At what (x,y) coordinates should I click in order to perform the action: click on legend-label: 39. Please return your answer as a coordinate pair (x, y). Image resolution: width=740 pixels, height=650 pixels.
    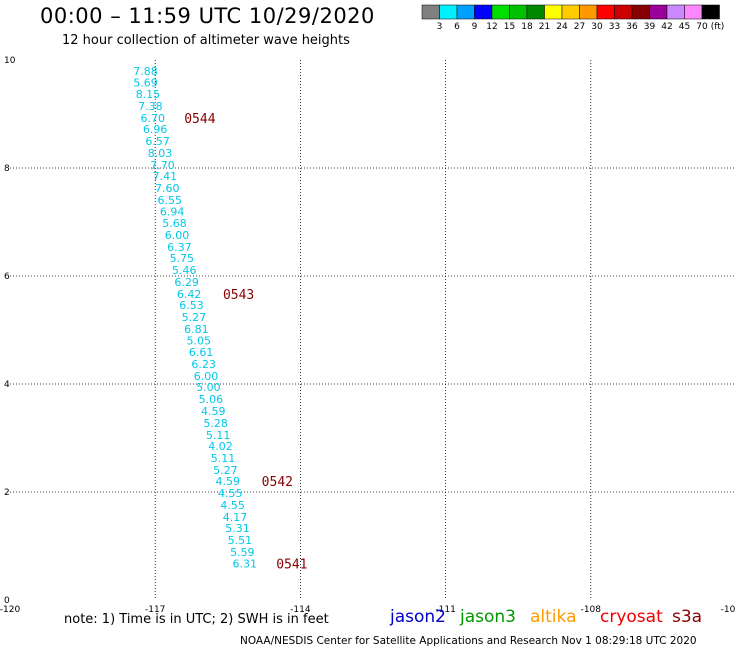
    Looking at the image, I should click on (650, 27).